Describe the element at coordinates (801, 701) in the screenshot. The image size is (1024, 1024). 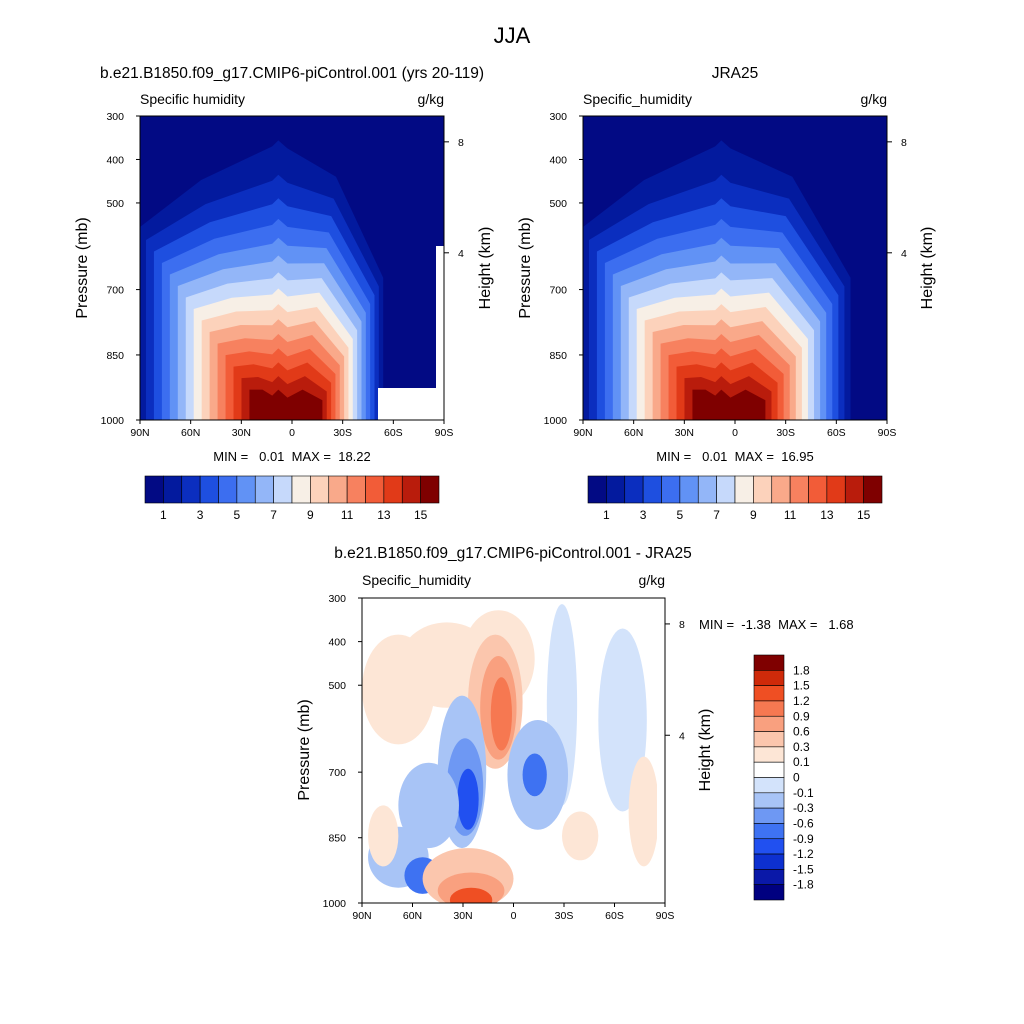
I see `colorbar-label: 1.2` at that location.